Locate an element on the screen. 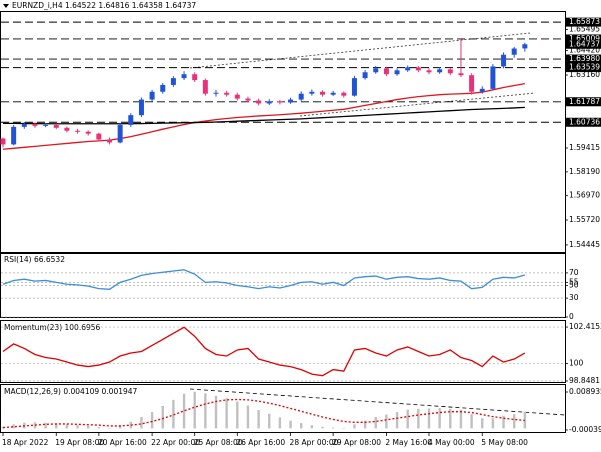 This screenshot has height=452, width=601. y-tick-label: 1.64420 is located at coordinates (584, 49).